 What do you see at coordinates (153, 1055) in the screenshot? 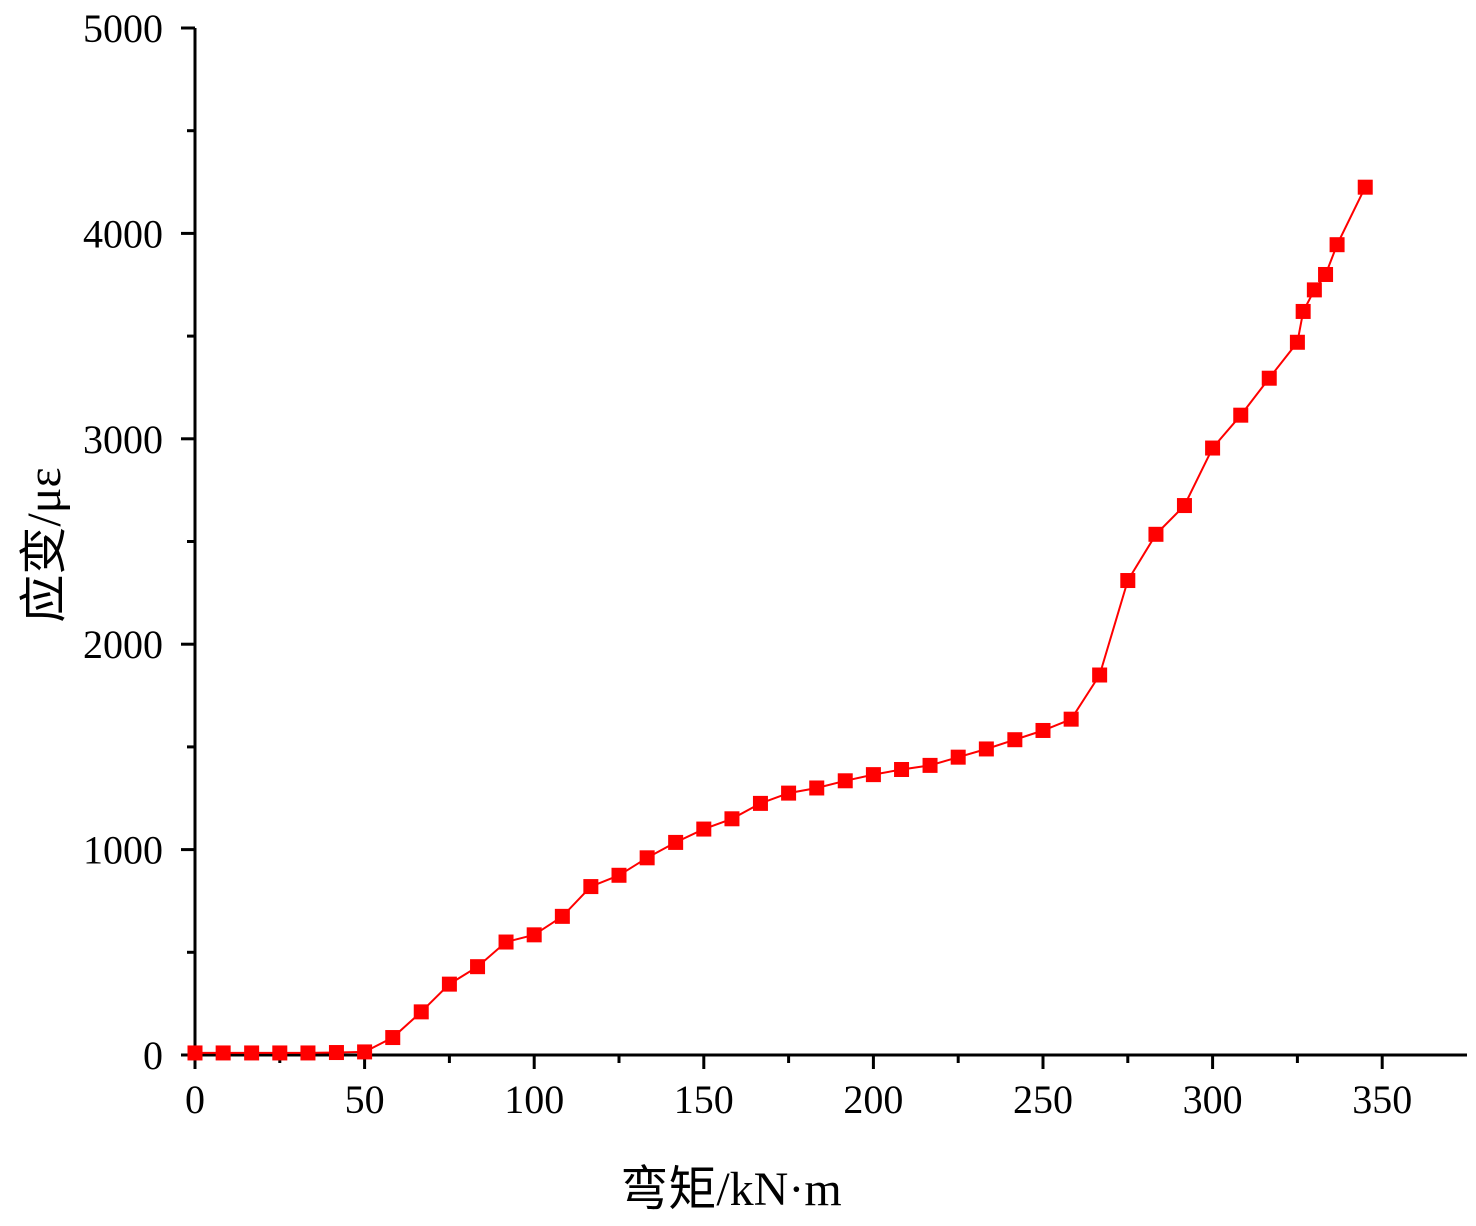
I see `y-tick-label: 0` at bounding box center [153, 1055].